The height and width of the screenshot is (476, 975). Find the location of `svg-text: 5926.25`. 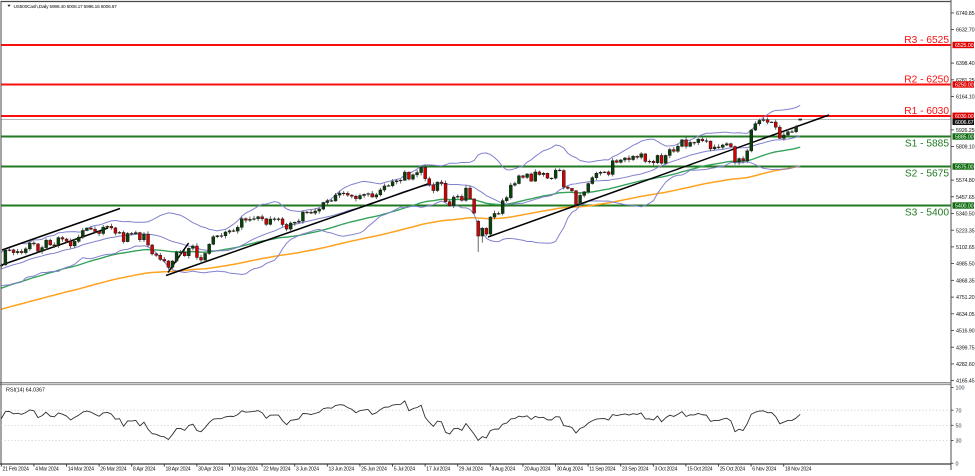

svg-text: 5926.25 is located at coordinates (965, 131).